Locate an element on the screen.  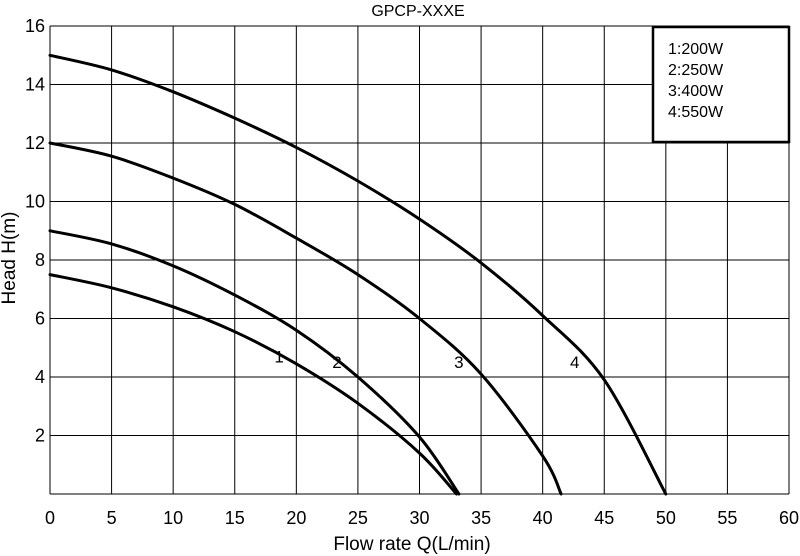
y-tick-label: 2 is located at coordinates (40, 436).